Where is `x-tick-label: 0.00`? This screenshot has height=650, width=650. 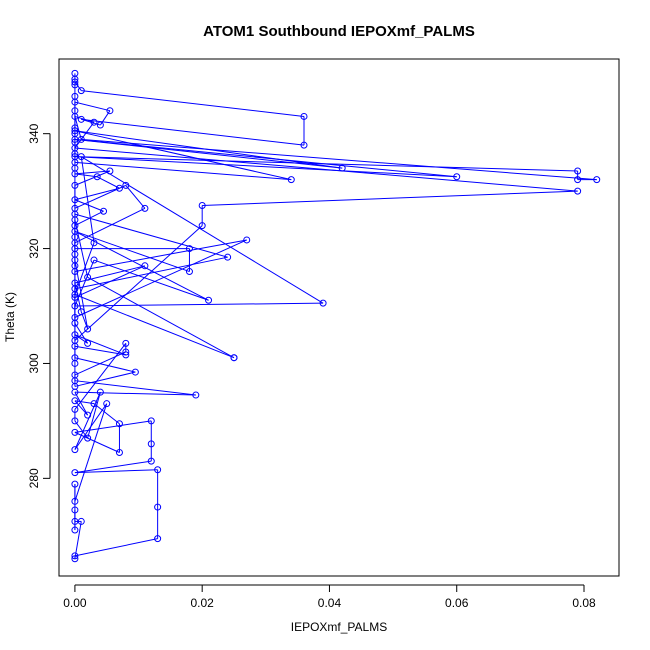
x-tick-label: 0.00 is located at coordinates (75, 603).